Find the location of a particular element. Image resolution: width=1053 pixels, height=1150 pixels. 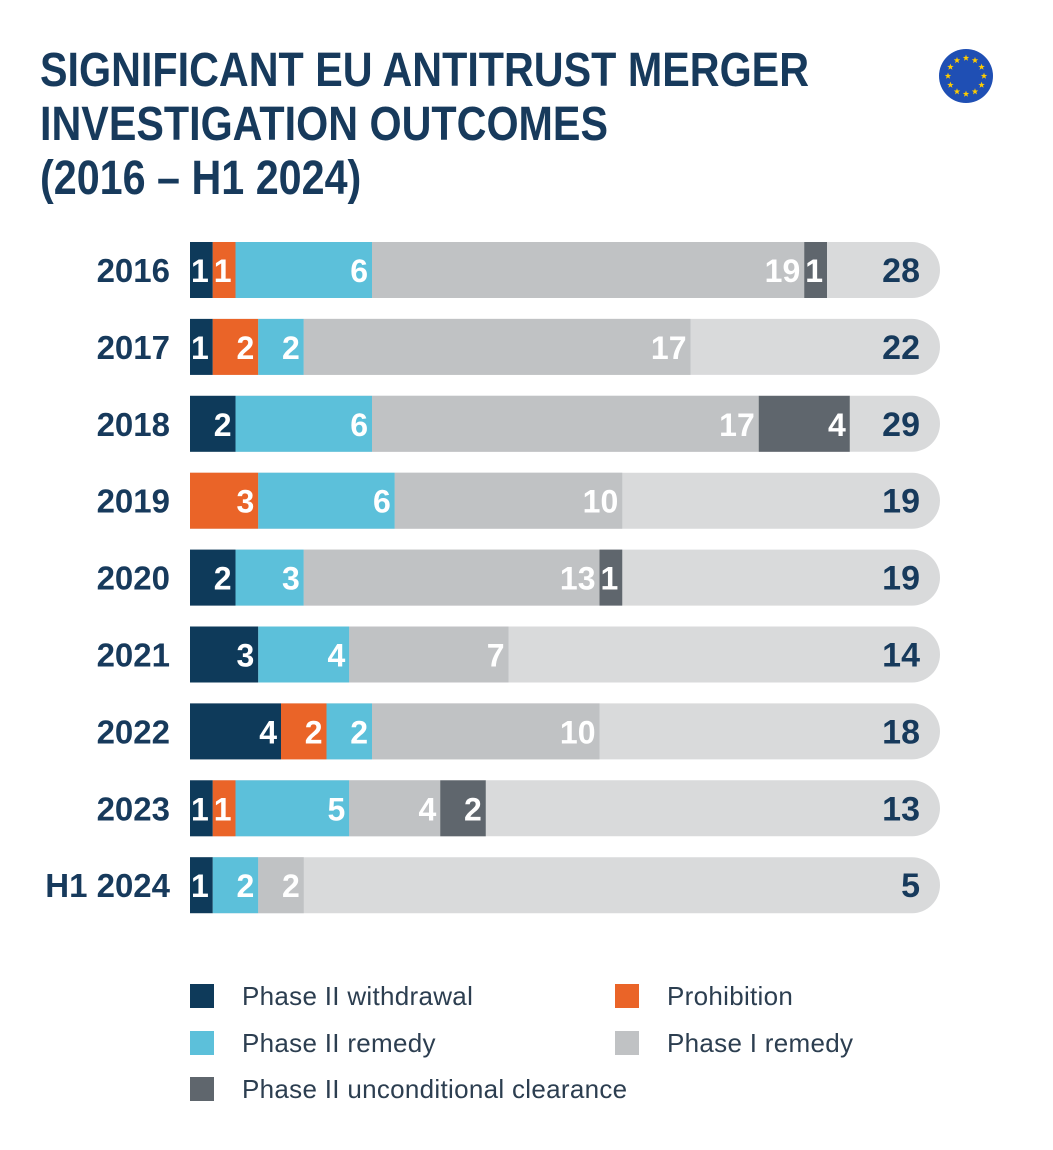

legend-label: Phase II withdrawal is located at coordinates (358, 995).